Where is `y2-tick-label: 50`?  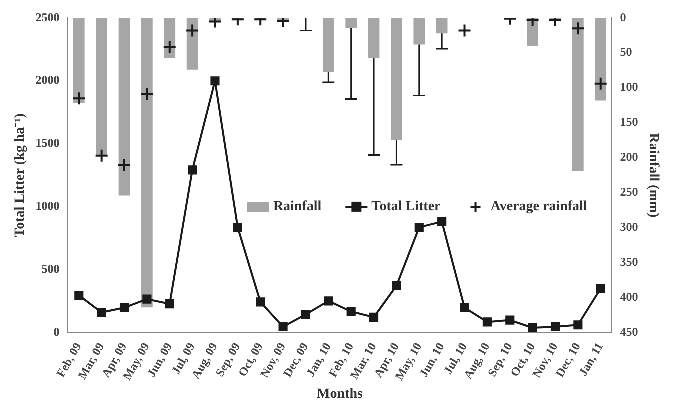 y2-tick-label: 50 is located at coordinates (626, 52).